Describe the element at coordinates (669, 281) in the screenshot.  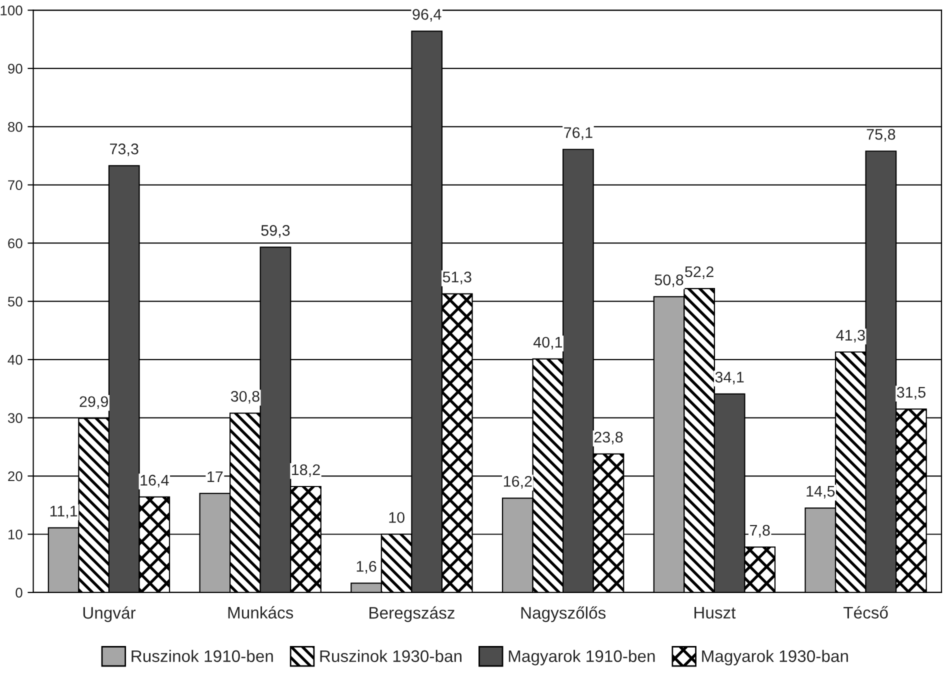
I see `data-label: 50,8` at that location.